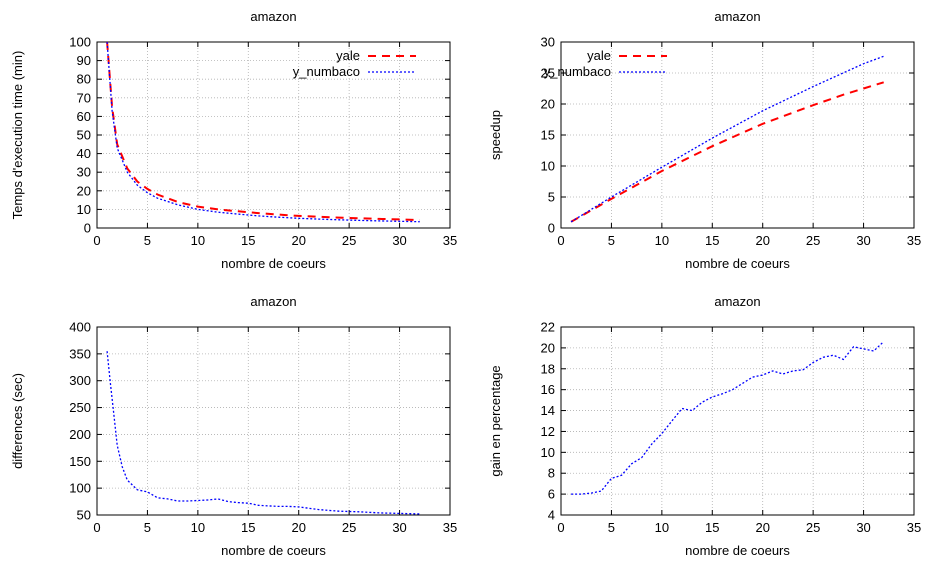  Describe the element at coordinates (17, 421) in the screenshot. I see `y-axis-label: differences (sec)` at that location.